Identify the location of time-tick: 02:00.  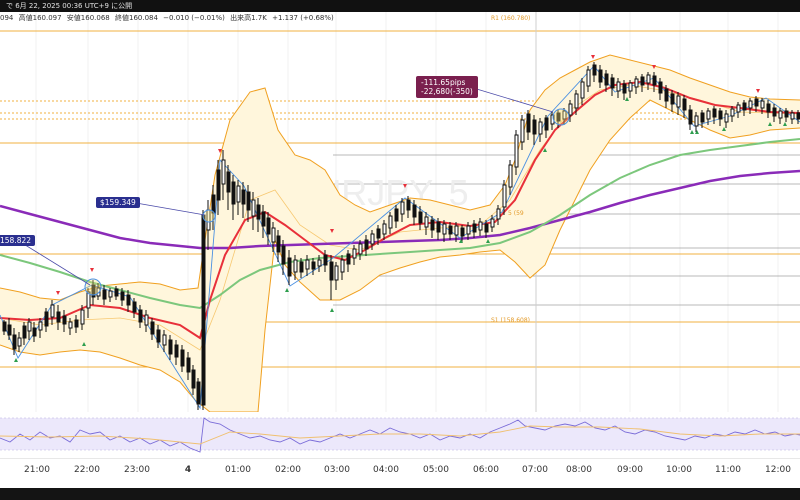
(288, 470).